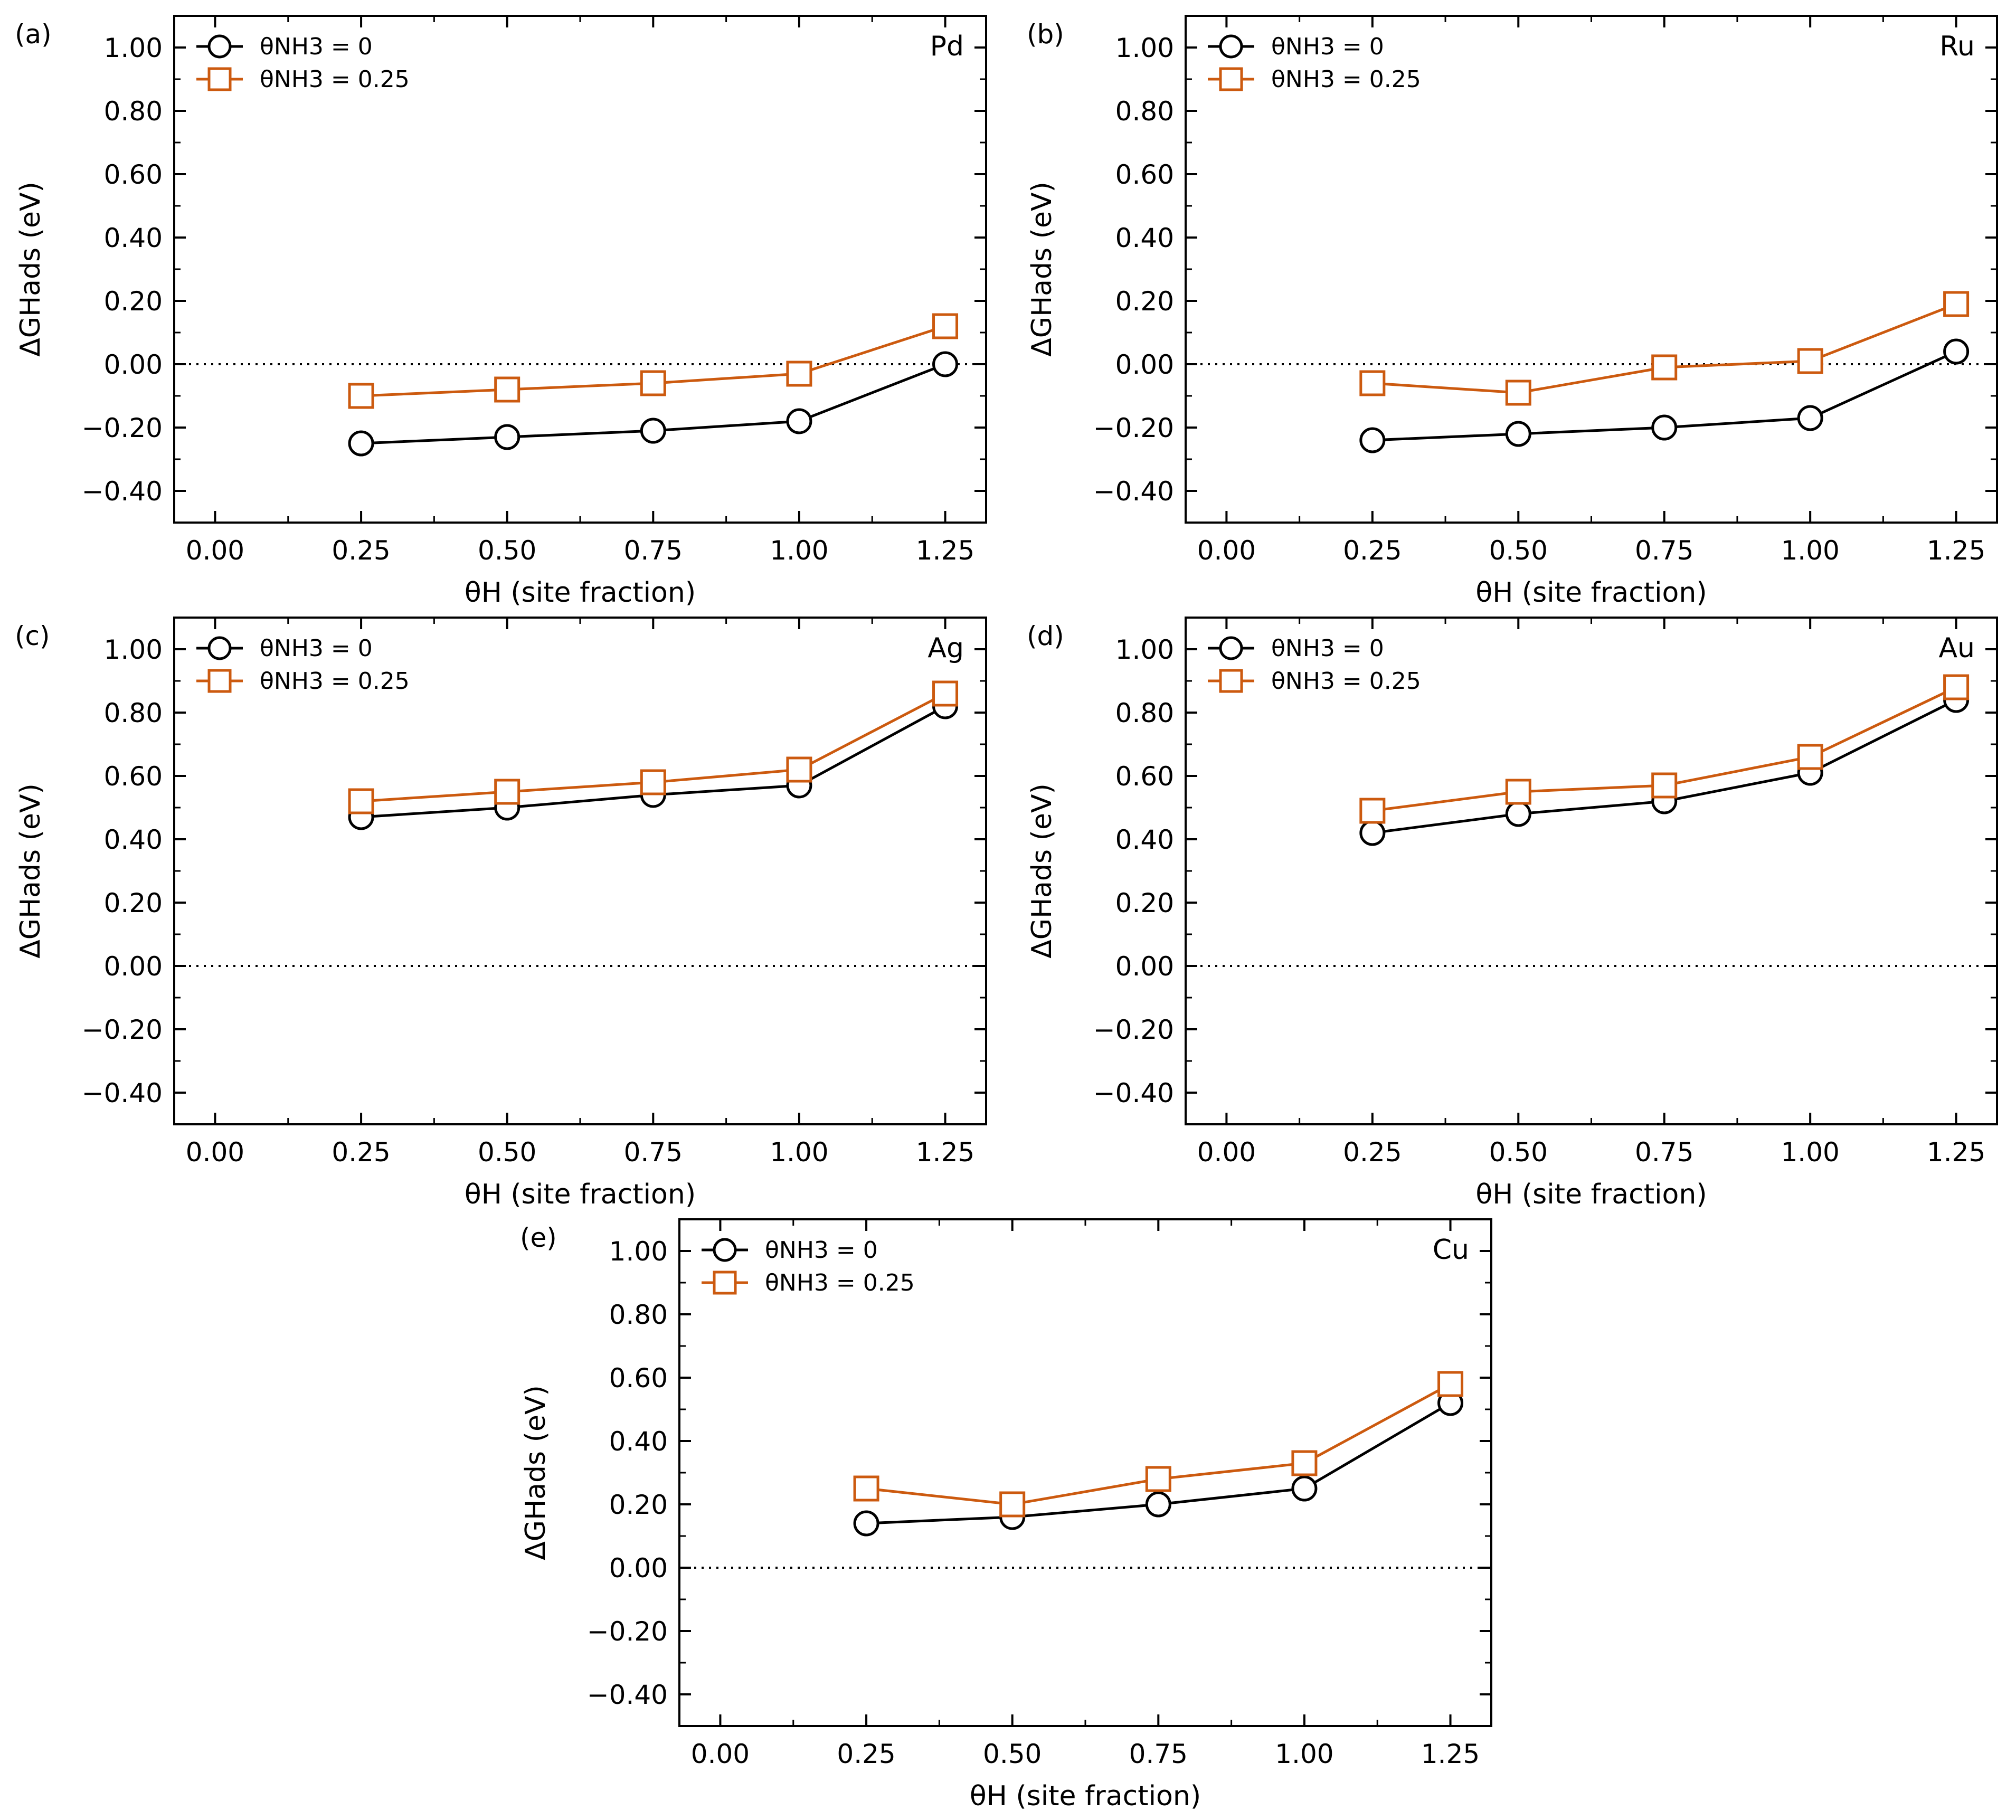 The height and width of the screenshot is (1820, 2016). What do you see at coordinates (1451, 1250) in the screenshot?
I see `metal-label: Cu` at bounding box center [1451, 1250].